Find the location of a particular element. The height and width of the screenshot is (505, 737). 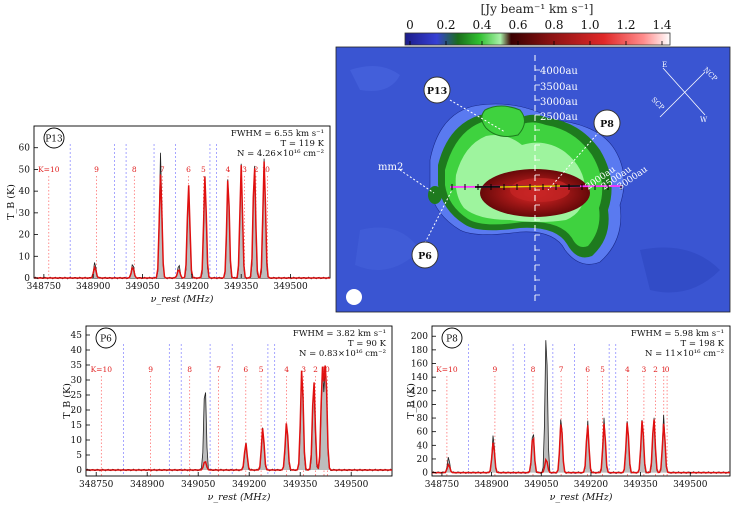

panel-label: P8 is located at coordinates (452, 340).